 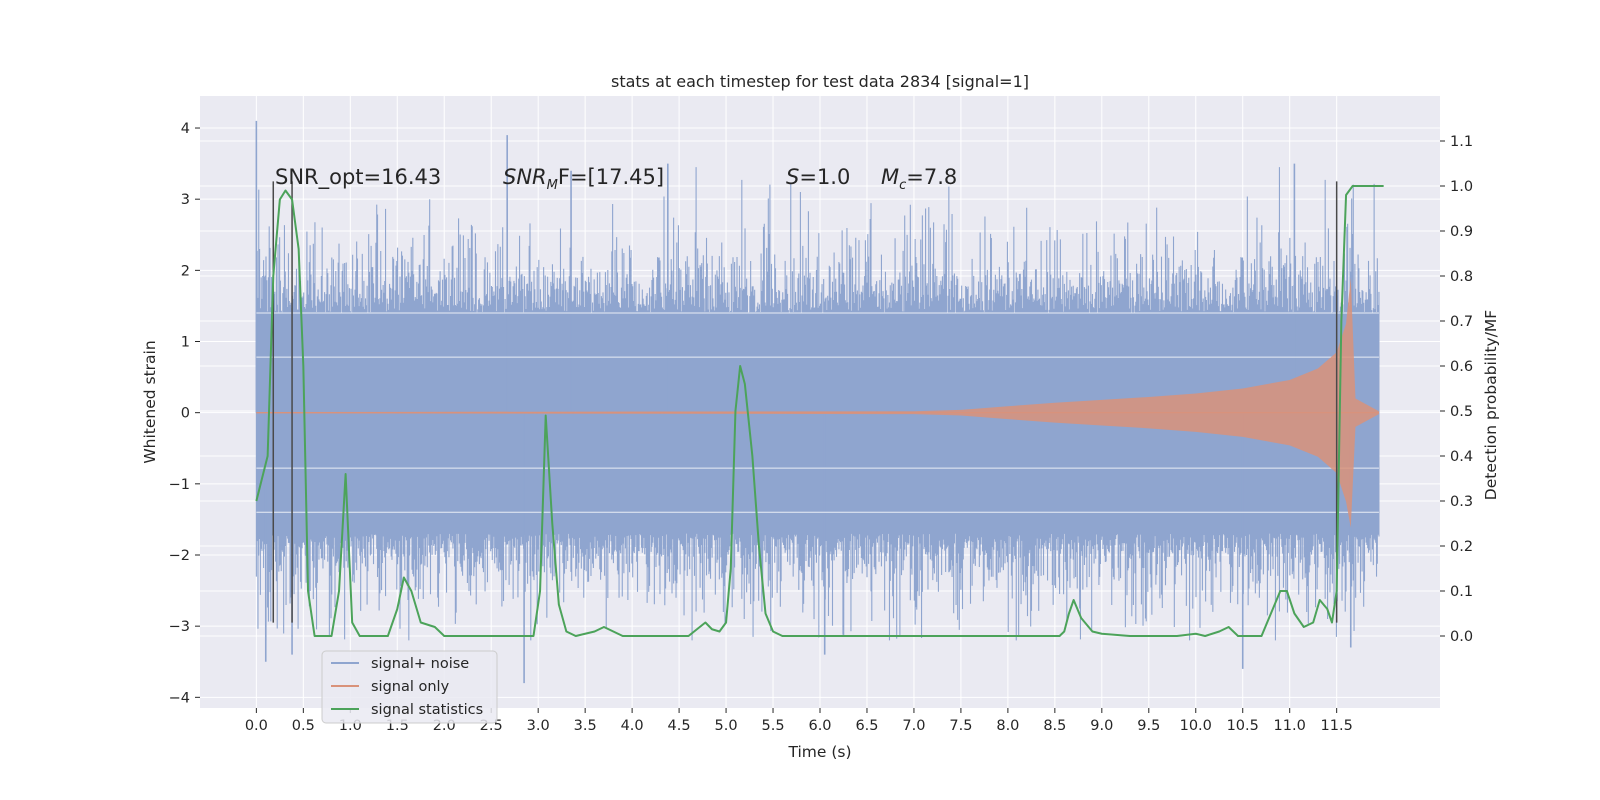 What do you see at coordinates (420, 664) in the screenshot?
I see `legend-label-signal-noise: signal+ noise` at bounding box center [420, 664].